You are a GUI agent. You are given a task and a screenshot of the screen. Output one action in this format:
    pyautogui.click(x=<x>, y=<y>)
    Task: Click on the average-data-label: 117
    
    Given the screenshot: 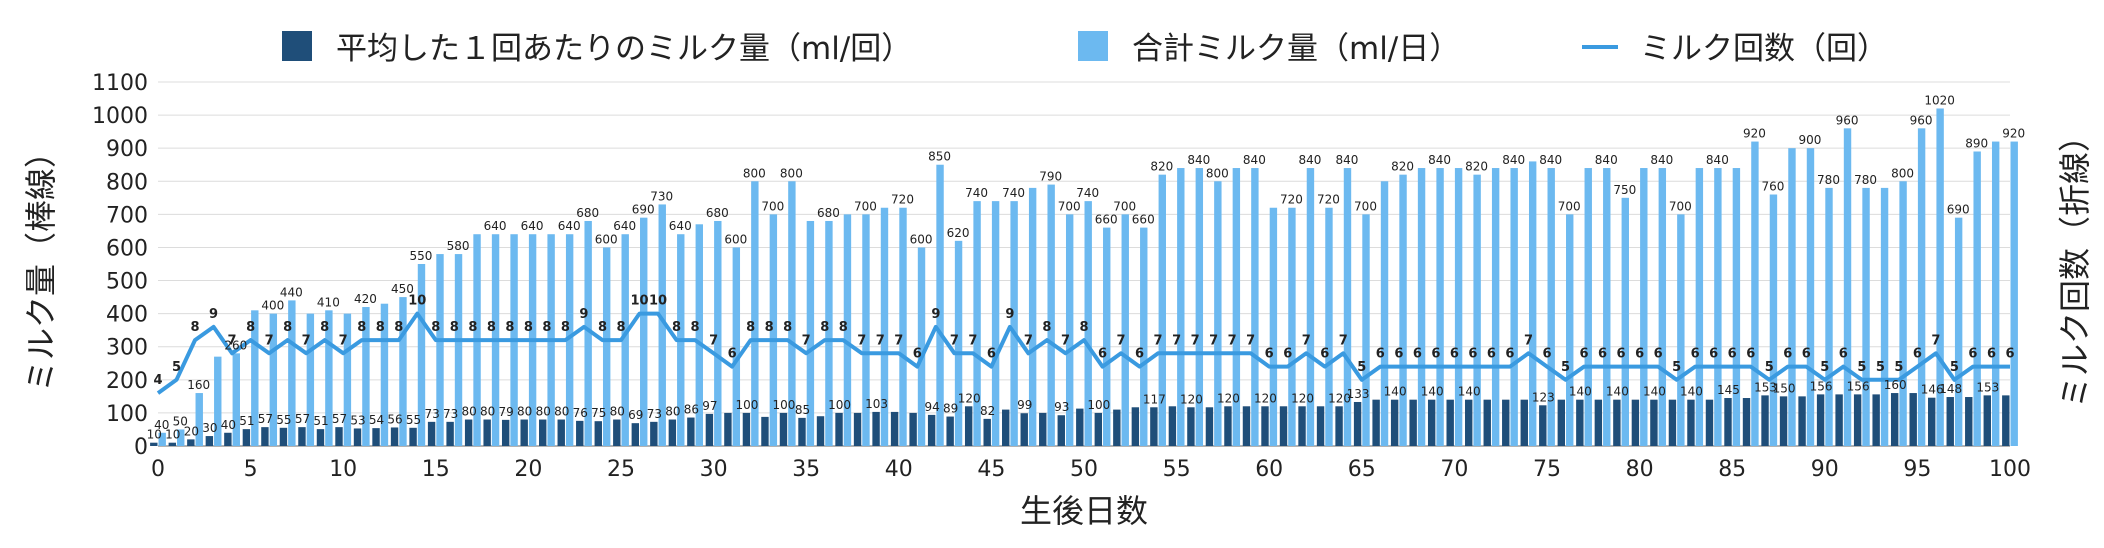 What is the action you would take?
    pyautogui.click(x=1154, y=399)
    